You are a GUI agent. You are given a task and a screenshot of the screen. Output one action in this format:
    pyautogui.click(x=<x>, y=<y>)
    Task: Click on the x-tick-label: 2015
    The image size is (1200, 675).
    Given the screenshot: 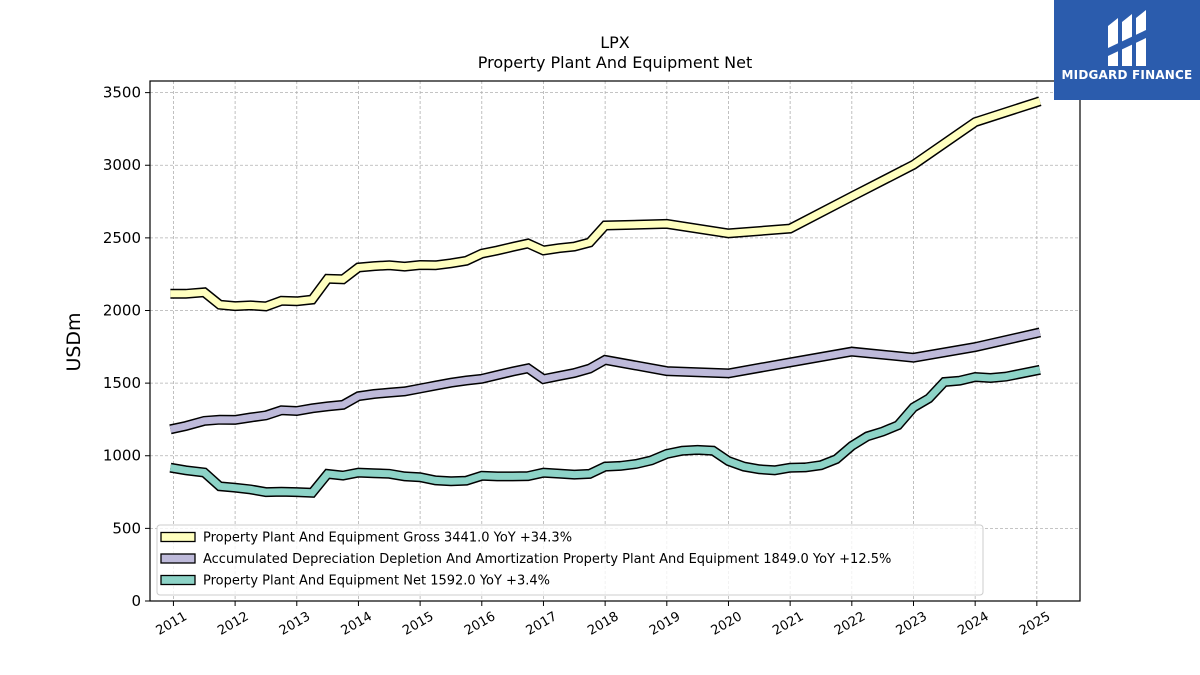 What is the action you would take?
    pyautogui.click(x=418, y=624)
    